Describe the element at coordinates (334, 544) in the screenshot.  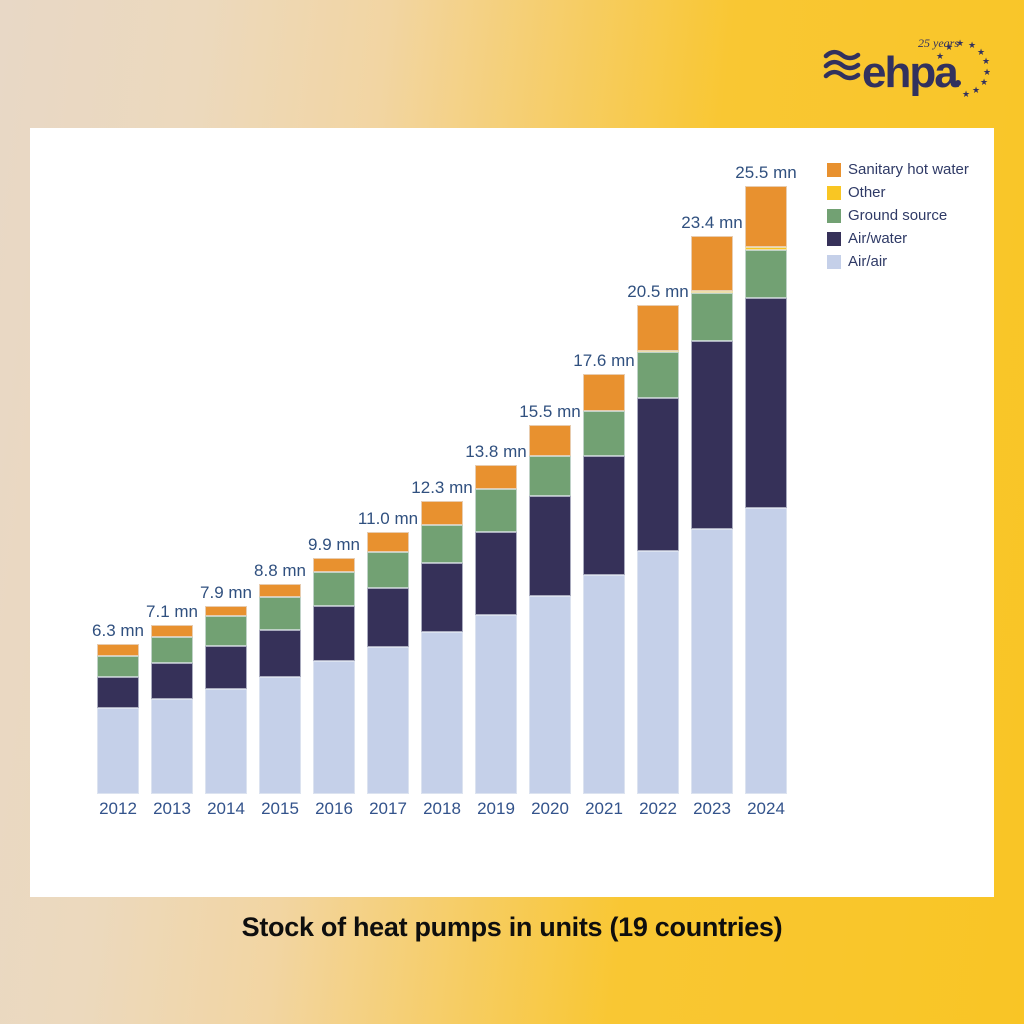
I see `bar-total-label: 9.9 mn` at that location.